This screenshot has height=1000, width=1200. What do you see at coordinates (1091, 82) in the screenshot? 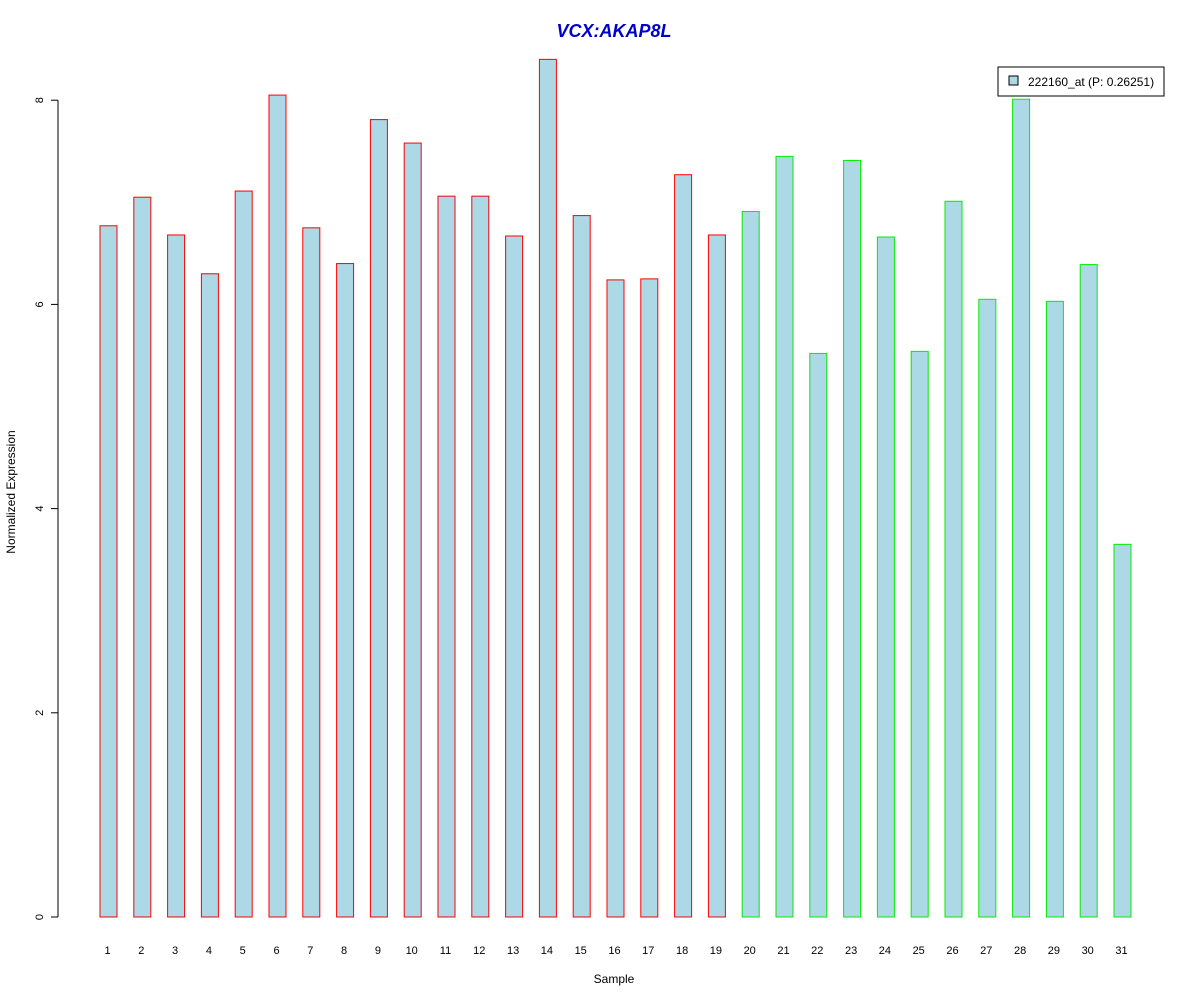
I see `legend-label: 222160_at (P: 0.26251)` at bounding box center [1091, 82].